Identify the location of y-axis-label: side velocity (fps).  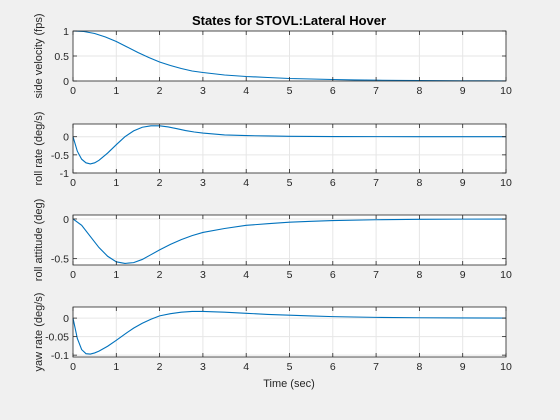
(39, 56).